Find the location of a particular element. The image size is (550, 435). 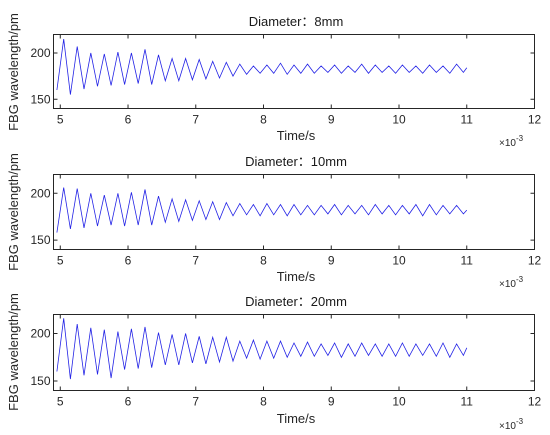

subplot-title: Diameter：20mm is located at coordinates (296, 301).